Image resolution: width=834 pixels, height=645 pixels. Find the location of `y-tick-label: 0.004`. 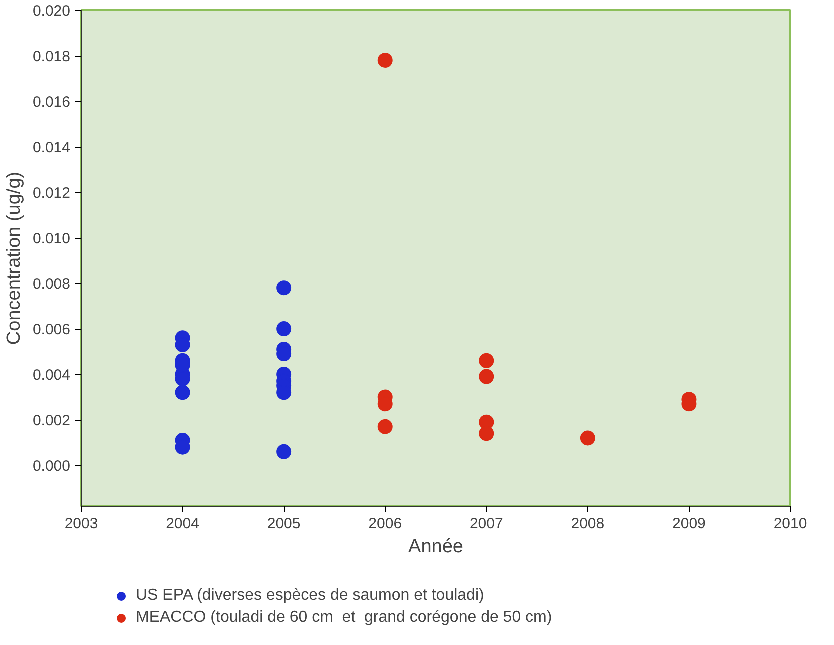

y-tick-label: 0.004 is located at coordinates (51, 375).